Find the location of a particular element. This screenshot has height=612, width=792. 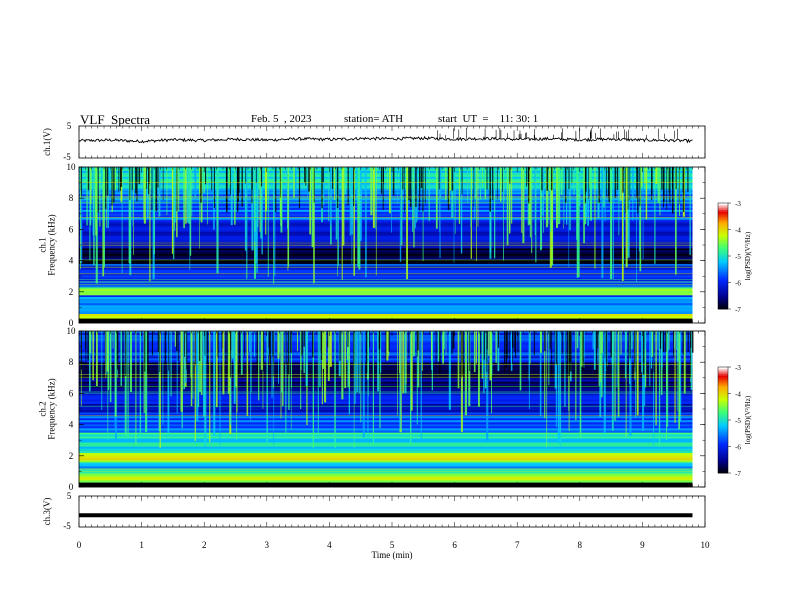

ch2-spectrogram-ytick-label: 2 is located at coordinates (71, 456).